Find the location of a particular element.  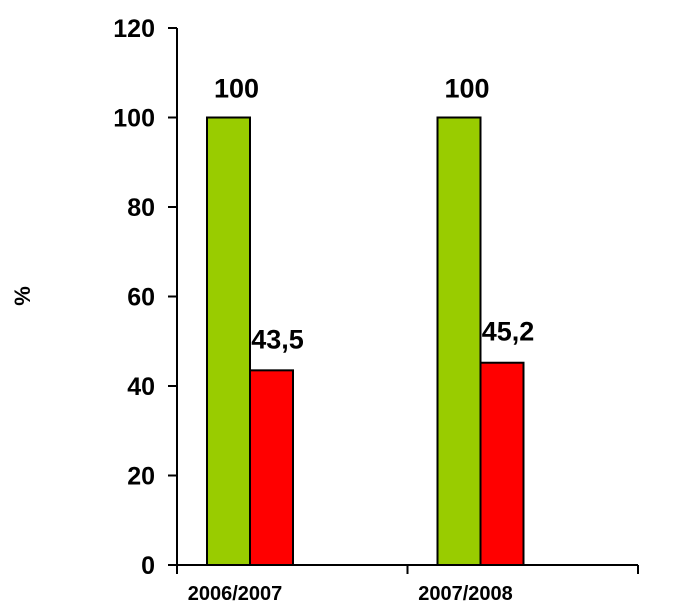

y-tick-label: 60 is located at coordinates (141, 298).